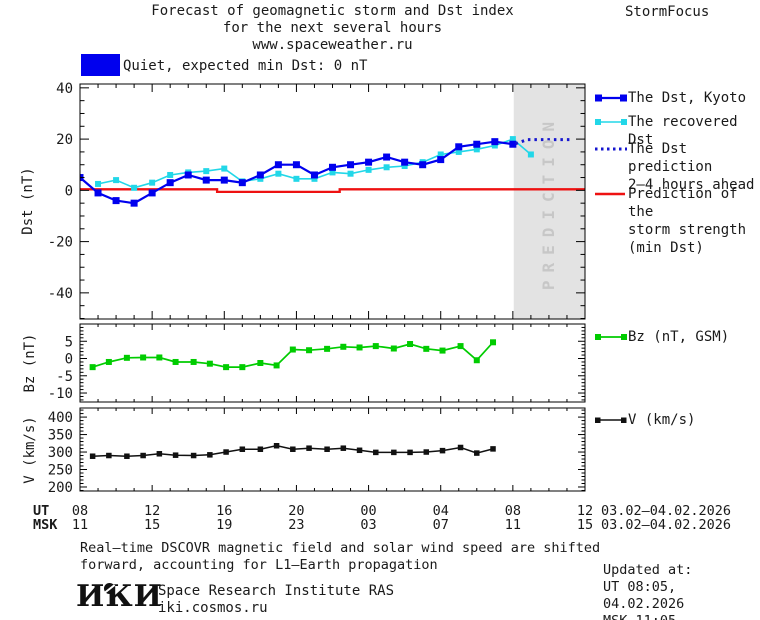 Image resolution: width=760 pixels, height=620 pixels. I want to click on legend-dst-prediction-line1: The Dst prediction, so click(670, 158).